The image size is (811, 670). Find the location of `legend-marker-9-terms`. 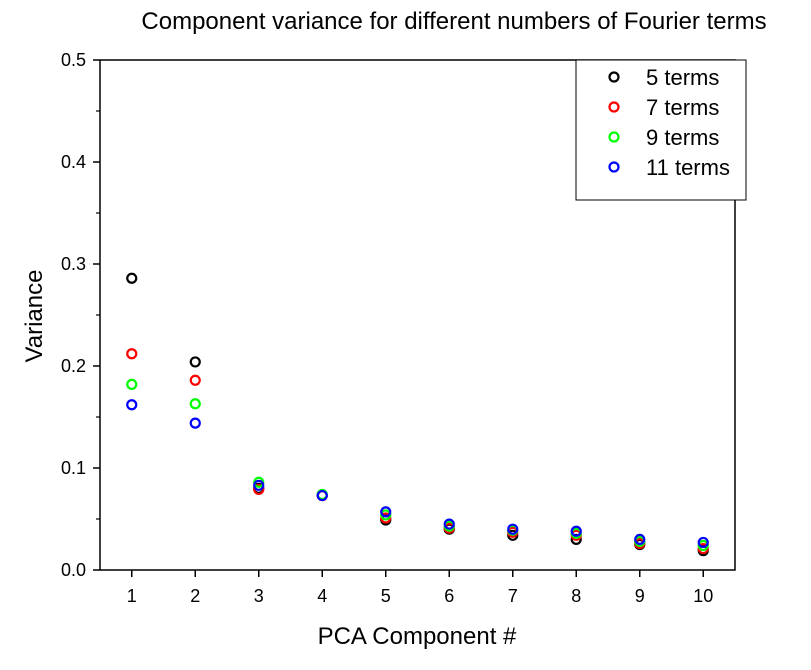

legend-marker-9-terms is located at coordinates (614, 137).